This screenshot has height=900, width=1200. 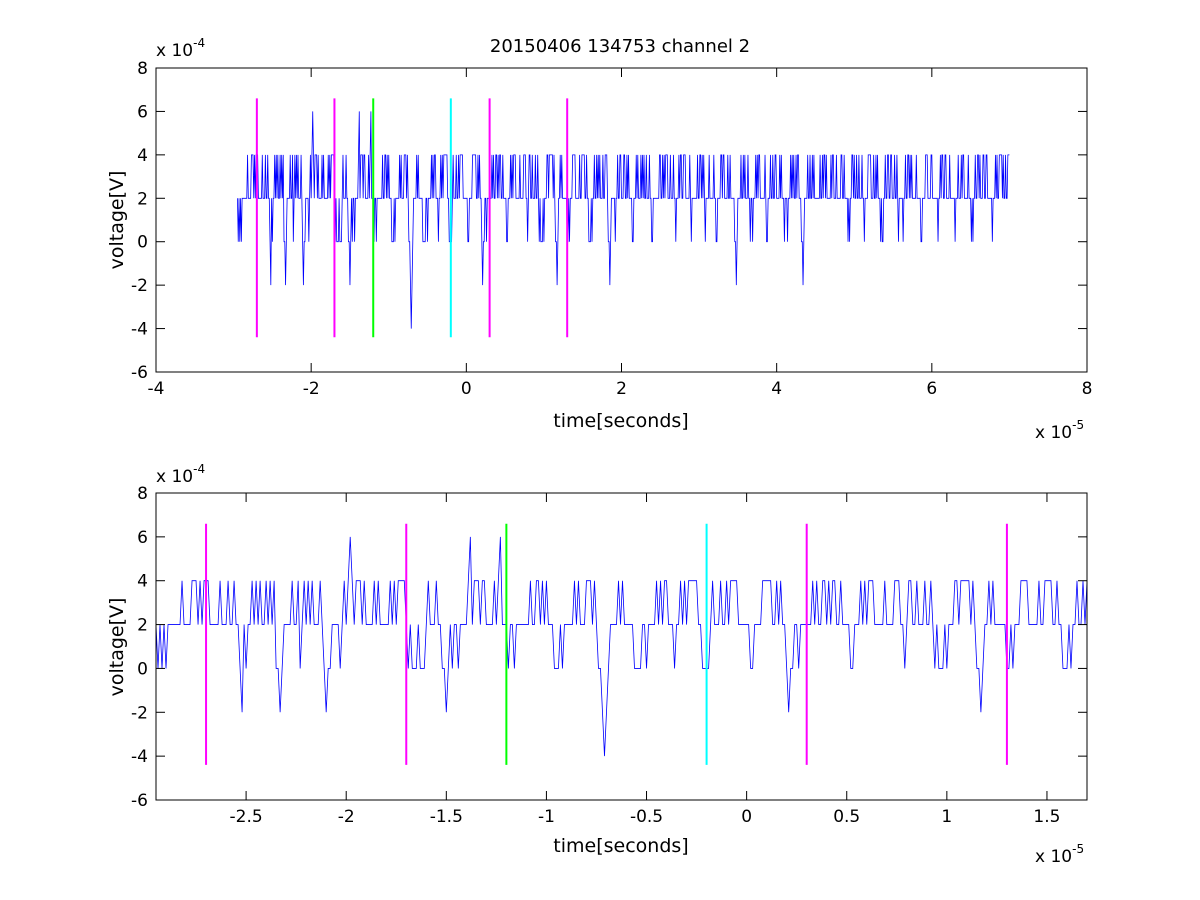 I want to click on top-x-tick-label: -4, so click(x=156, y=389).